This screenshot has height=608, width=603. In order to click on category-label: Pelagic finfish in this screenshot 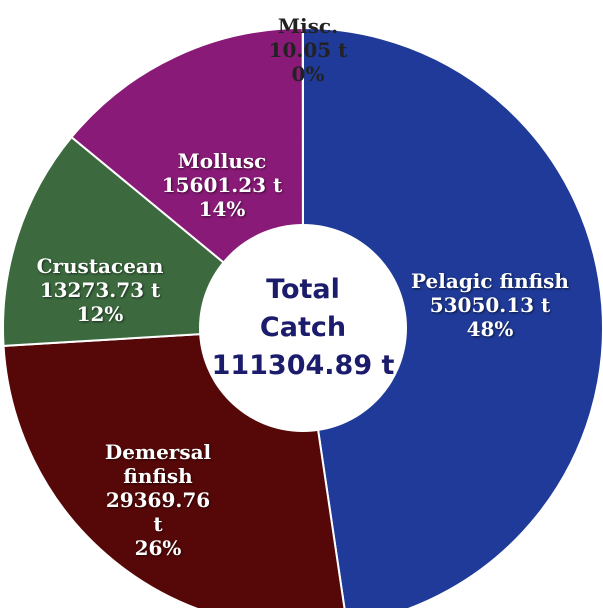, I will do `click(490, 281)`.